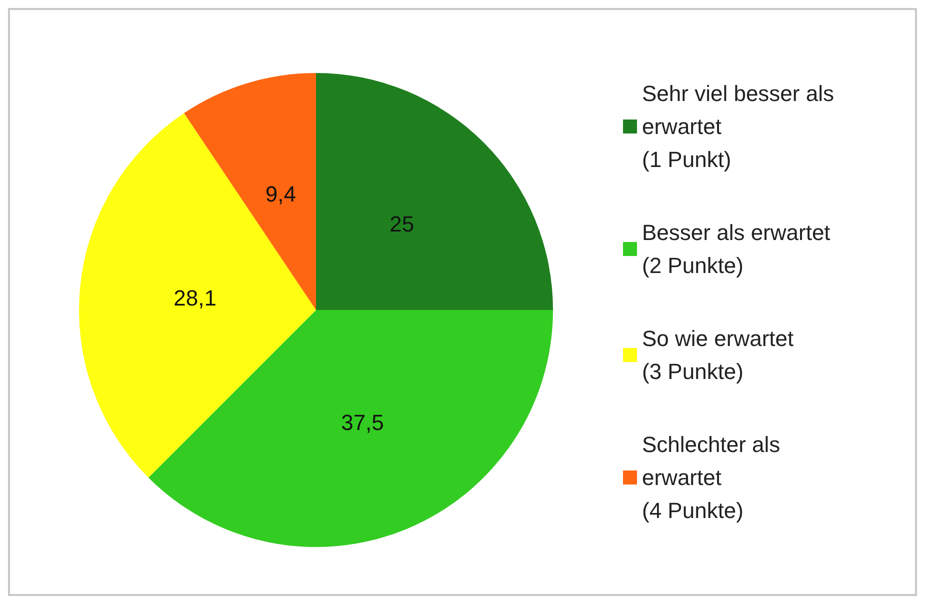 The width and height of the screenshot is (927, 604). What do you see at coordinates (402, 224) in the screenshot?
I see `data-label: 25` at bounding box center [402, 224].